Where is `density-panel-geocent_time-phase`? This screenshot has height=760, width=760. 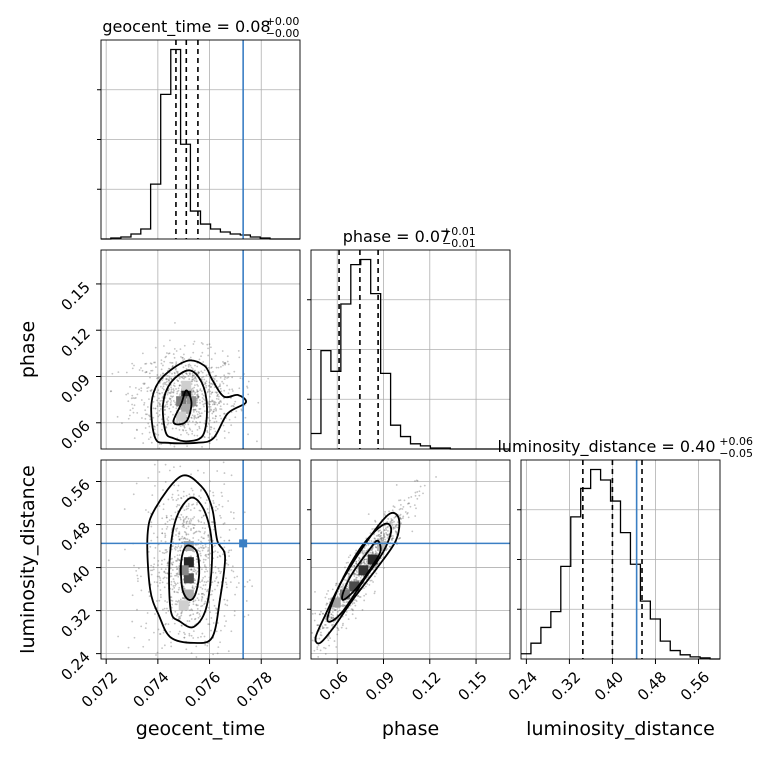
density-panel-geocent_time-phase is located at coordinates (200, 352).